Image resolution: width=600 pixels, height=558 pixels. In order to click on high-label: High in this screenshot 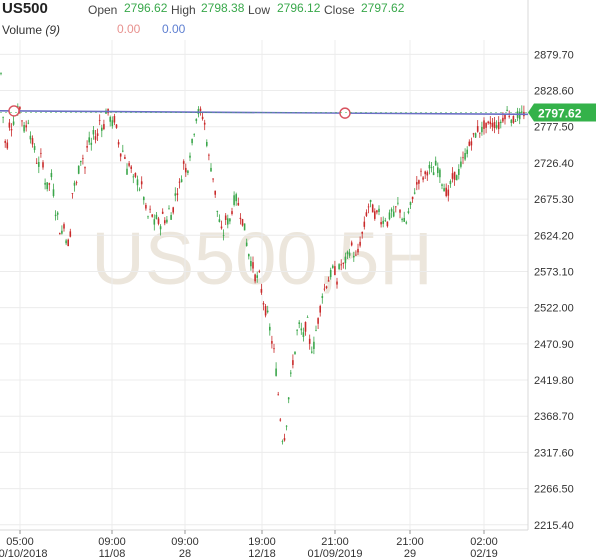, I will do `click(183, 10)`.